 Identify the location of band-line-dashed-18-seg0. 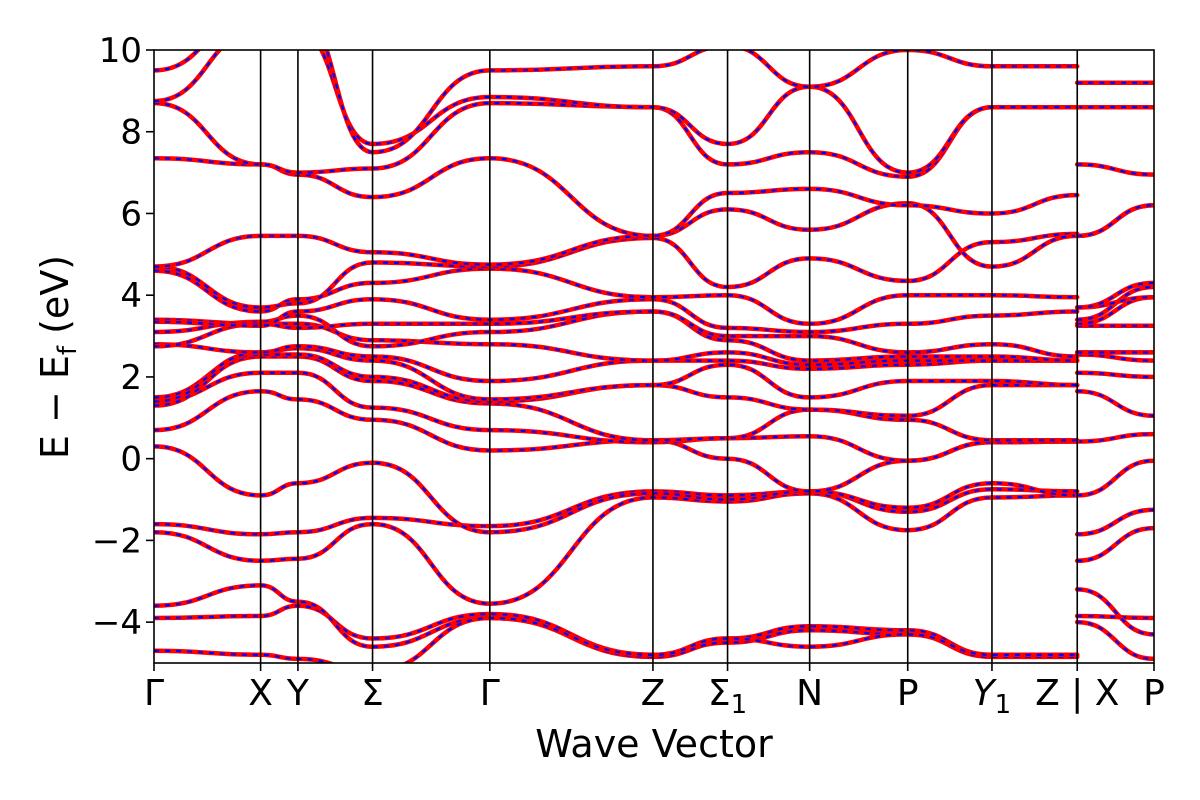
(616, 197).